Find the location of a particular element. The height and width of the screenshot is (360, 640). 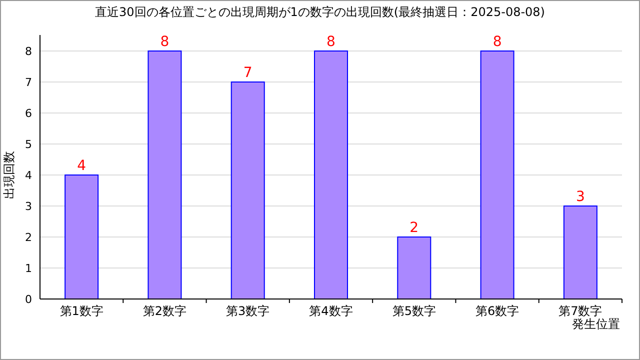

y-tick-label: 1 is located at coordinates (28, 268).